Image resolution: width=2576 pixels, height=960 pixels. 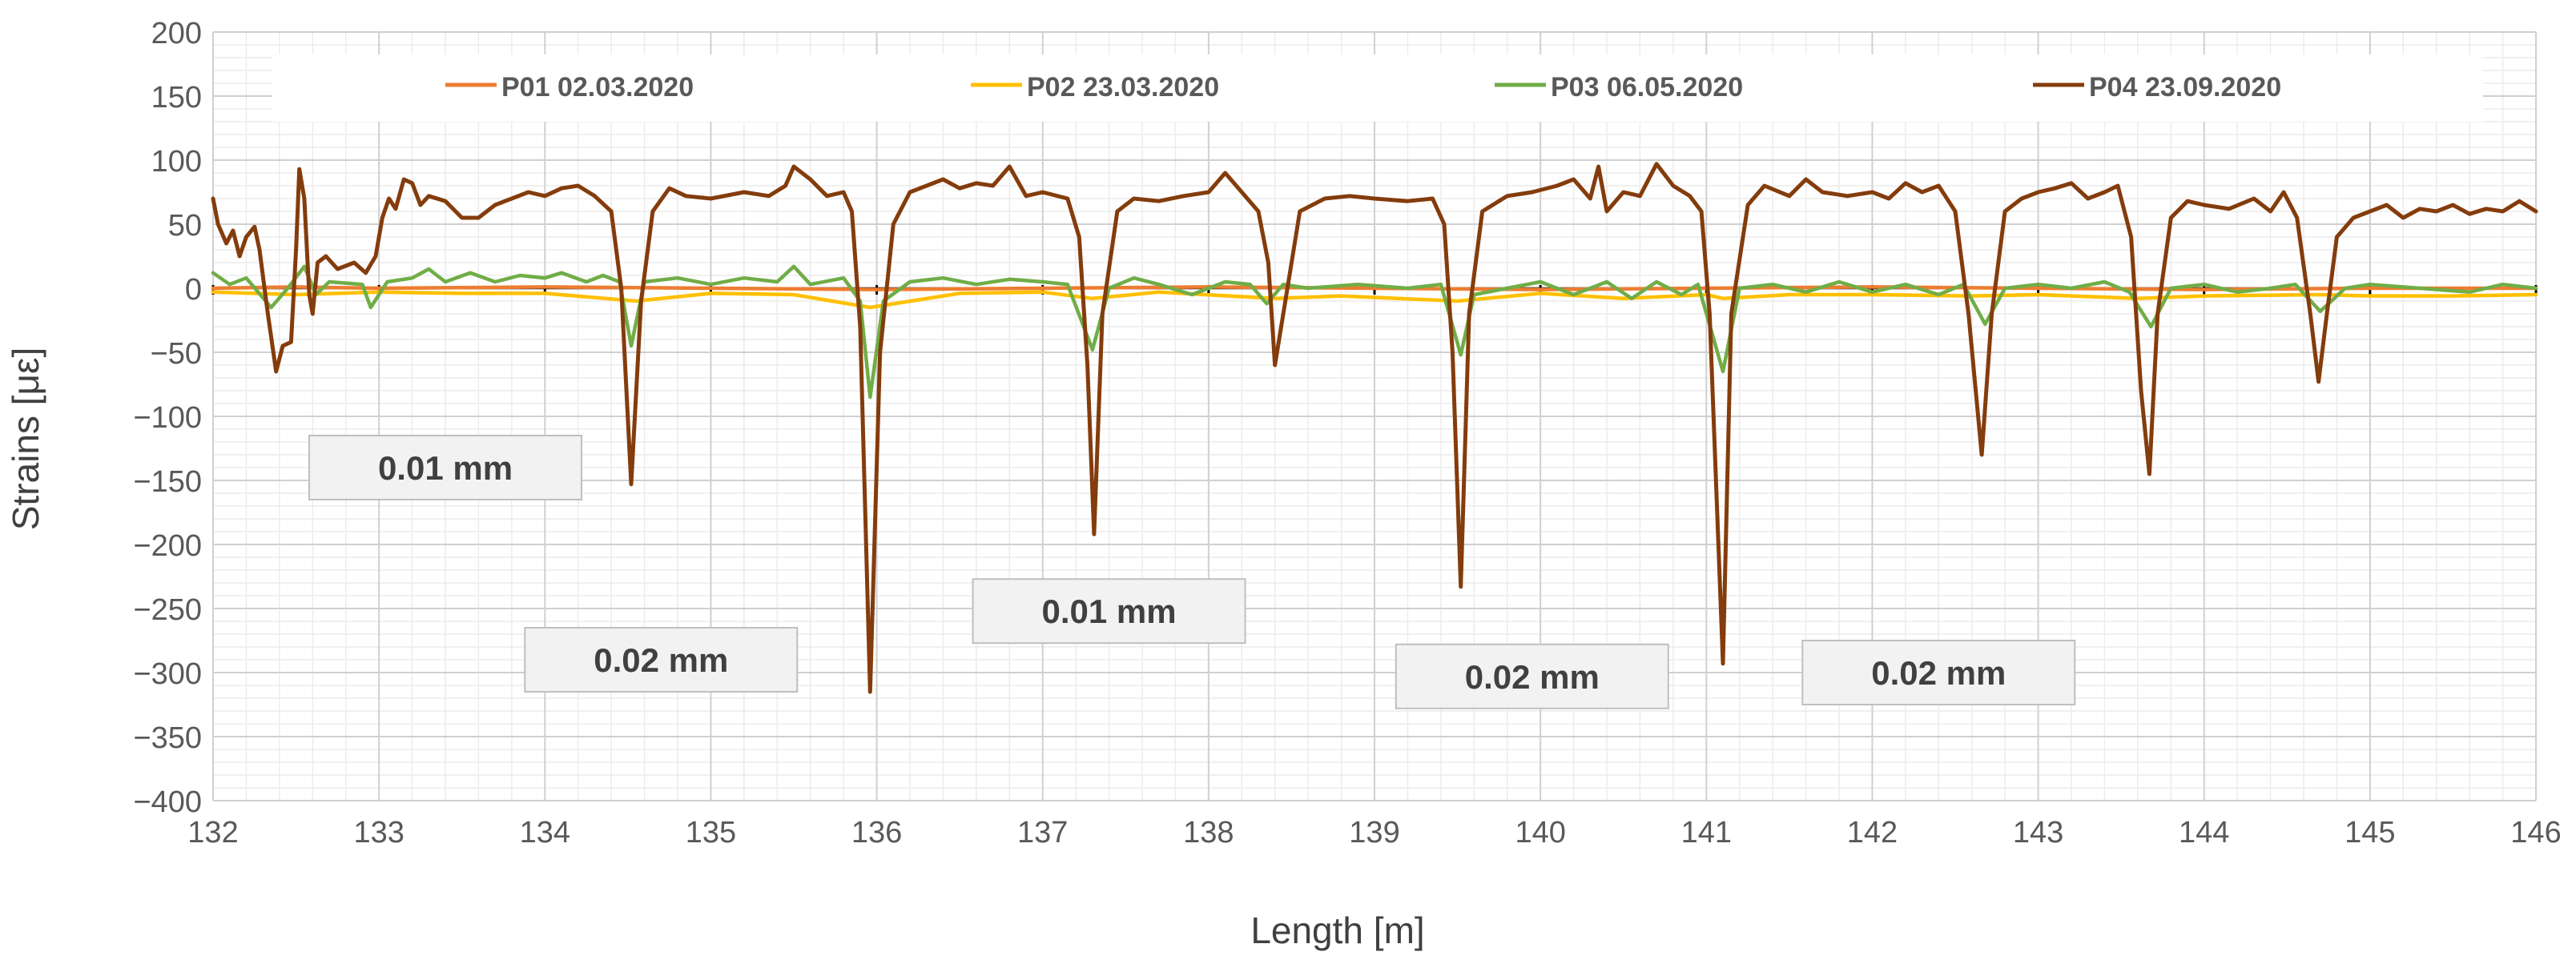 I want to click on legend-label-1: P01 02.03.2020, so click(x=597, y=87).